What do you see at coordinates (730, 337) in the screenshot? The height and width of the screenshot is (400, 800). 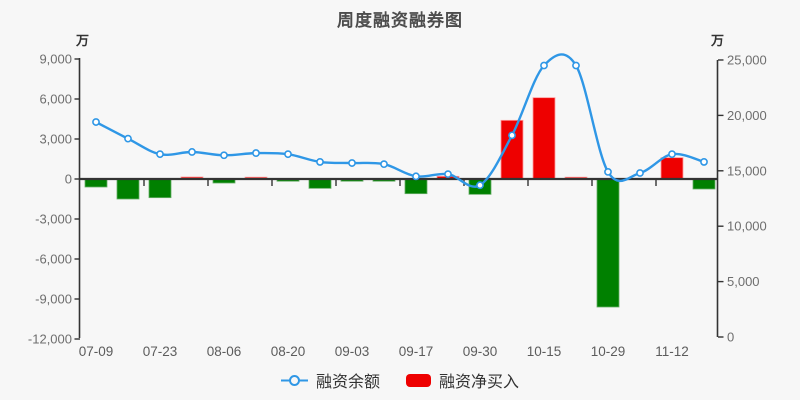 I see `right-axis-tick-label: 0` at bounding box center [730, 337].